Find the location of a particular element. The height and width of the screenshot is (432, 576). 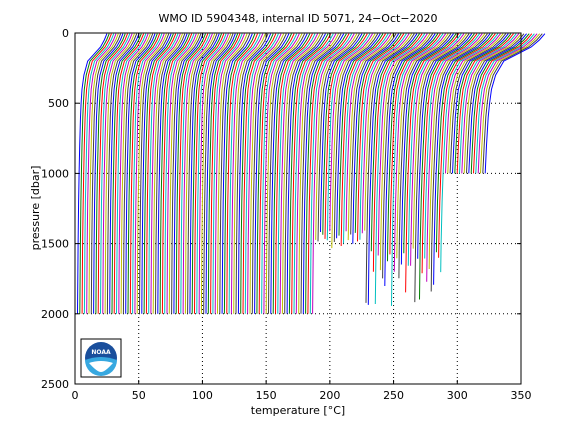

x-tick-label: 50 is located at coordinates (139, 395).